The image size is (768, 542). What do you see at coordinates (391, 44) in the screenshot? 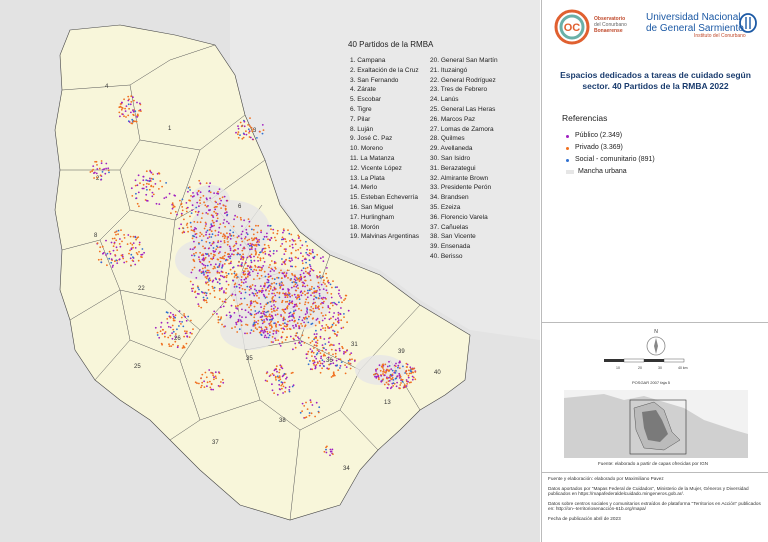
I see `partidos-list-title: 40 Partidos de la RMBA` at bounding box center [391, 44].